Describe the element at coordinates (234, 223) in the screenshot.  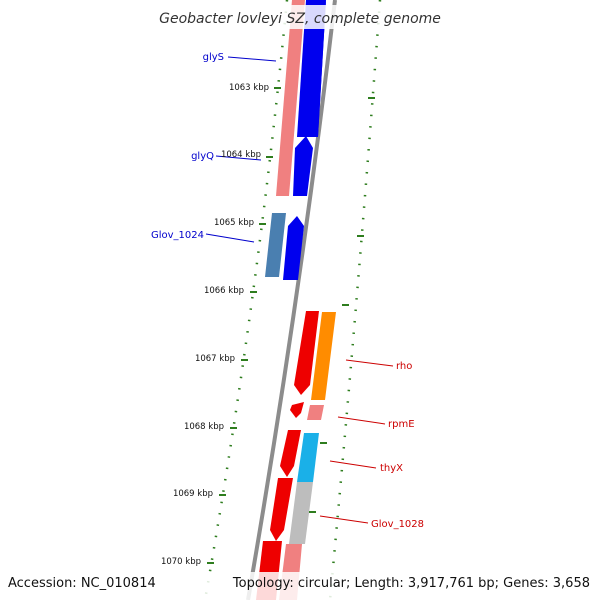
I see `kbp-label-1065: 1065 kbp` at that location.